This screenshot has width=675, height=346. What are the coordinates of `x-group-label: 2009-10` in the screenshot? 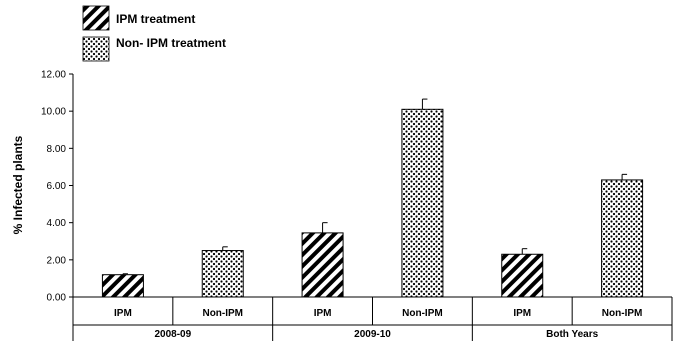 It's located at (372, 334).